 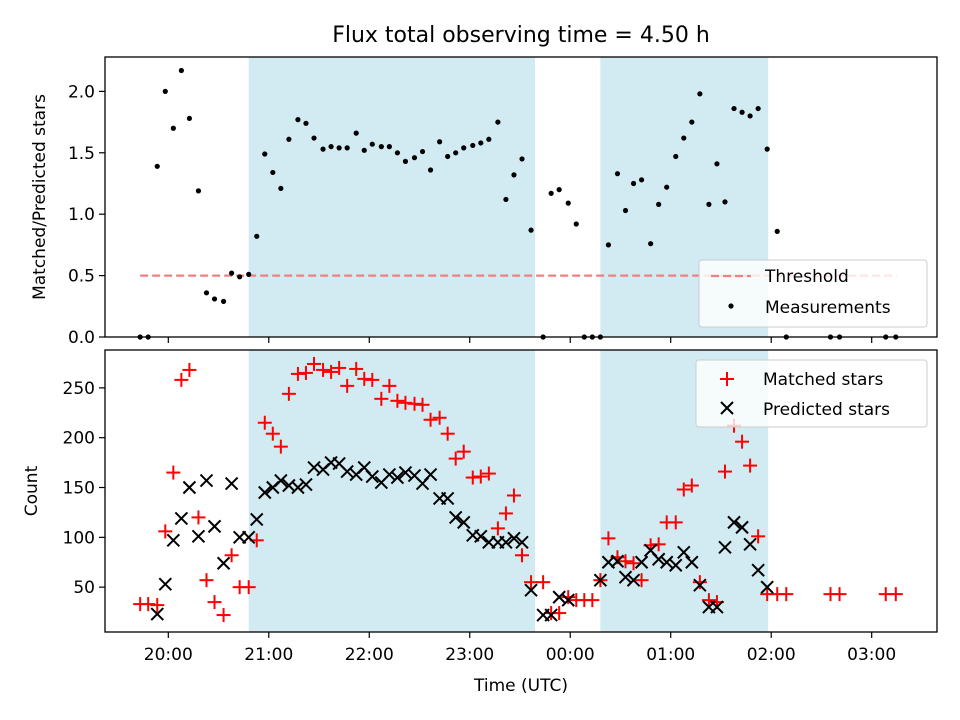 I want to click on x-tick-label-4: 00:00, so click(x=570, y=655).